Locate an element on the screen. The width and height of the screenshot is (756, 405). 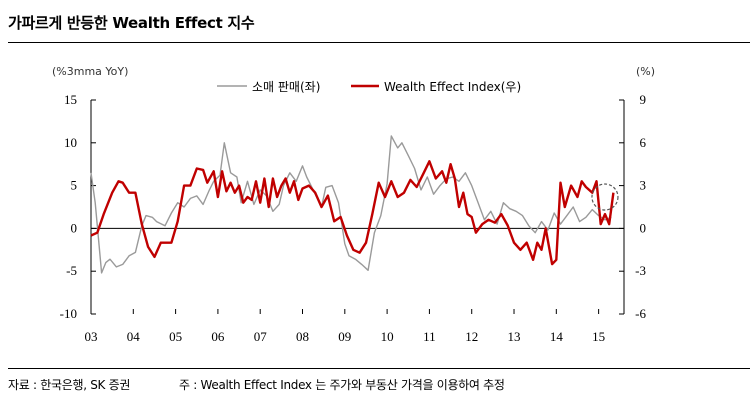
right-tick-label: -3 is located at coordinates (640, 270).